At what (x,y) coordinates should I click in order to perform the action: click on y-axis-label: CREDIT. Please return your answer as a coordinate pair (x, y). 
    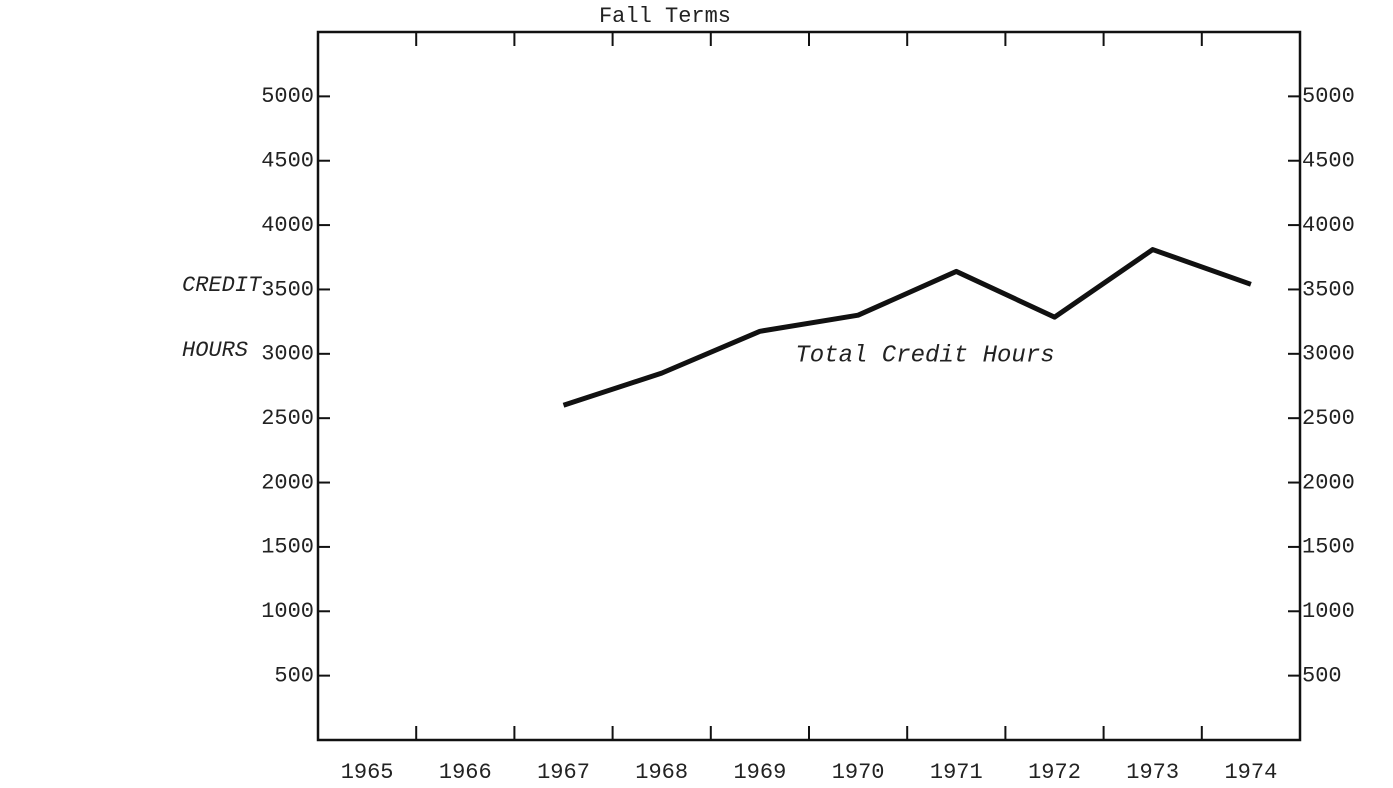
    Looking at the image, I should click on (222, 285).